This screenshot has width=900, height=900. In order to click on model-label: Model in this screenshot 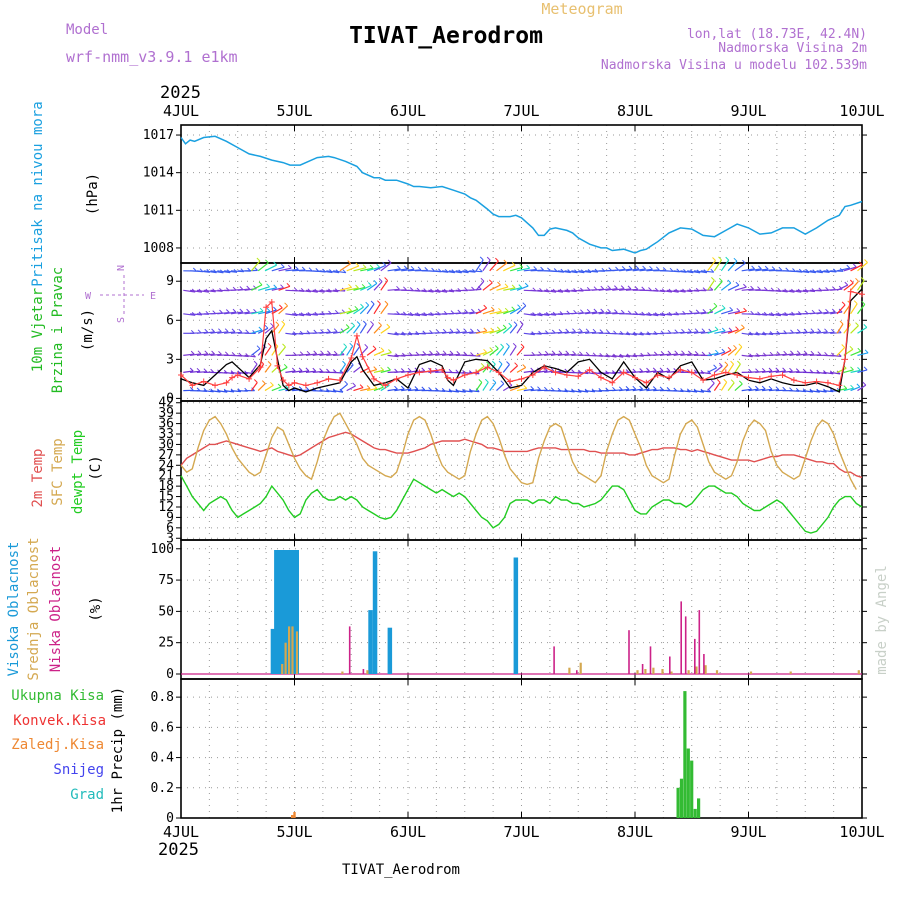, I will do `click(87, 30)`.